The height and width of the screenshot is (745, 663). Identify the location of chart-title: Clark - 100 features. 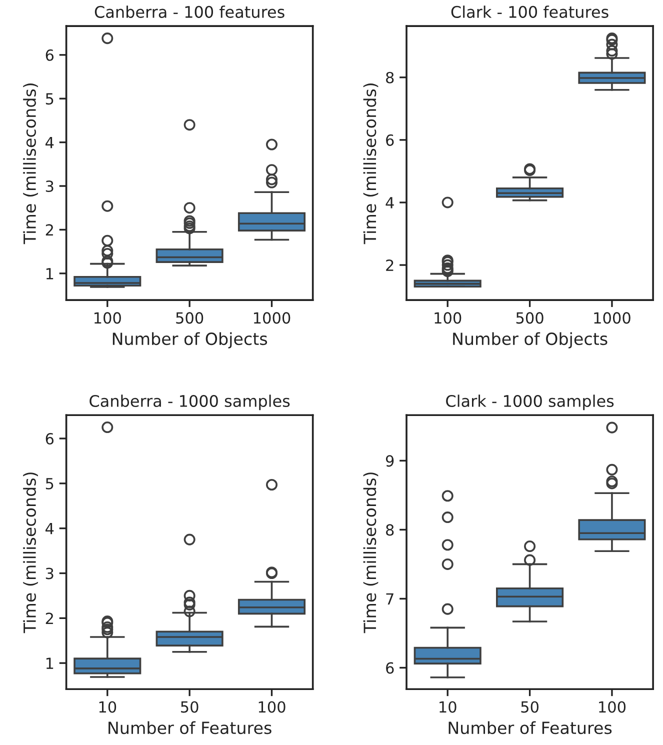
(529, 12).